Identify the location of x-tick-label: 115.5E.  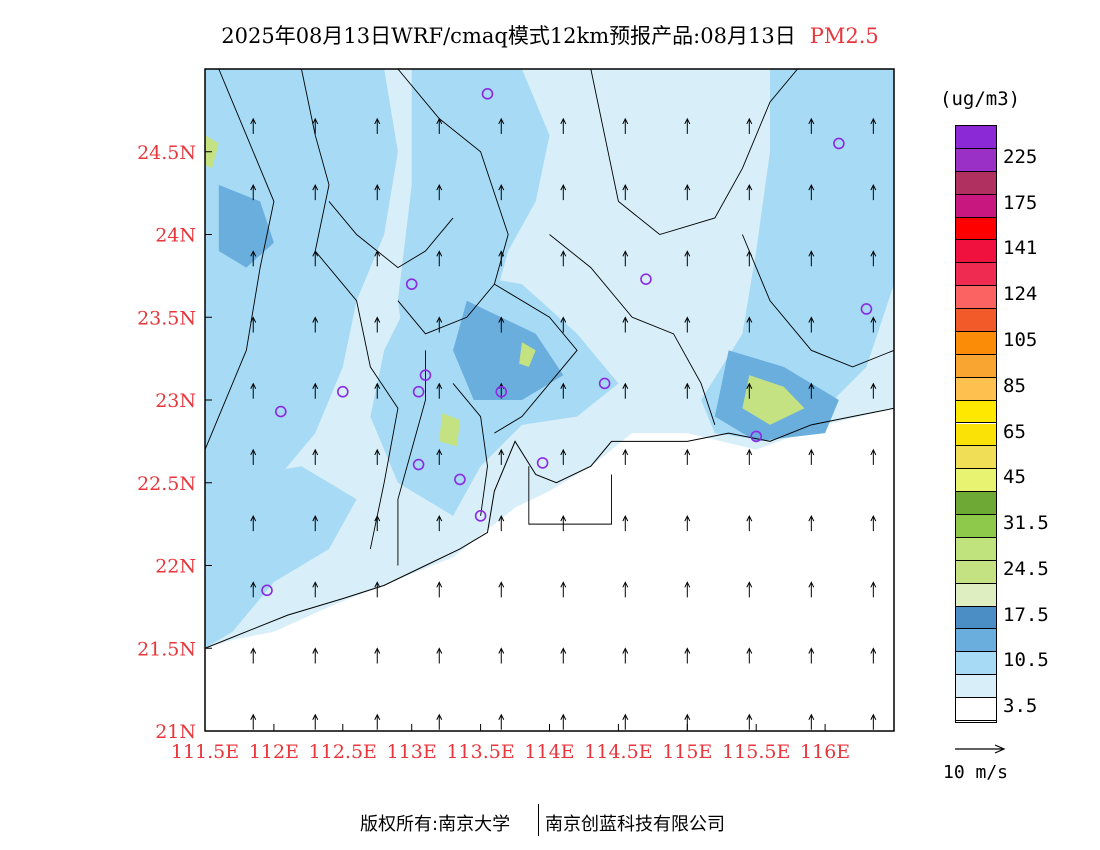
(756, 752).